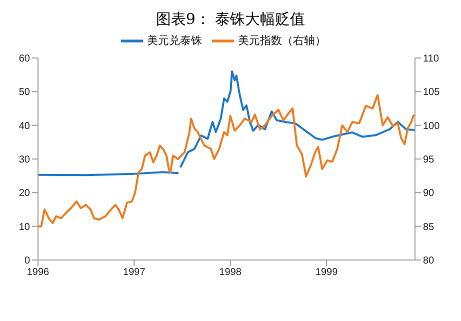 Image resolution: width=461 pixels, height=321 pixels. Describe the element at coordinates (174, 40) in the screenshot. I see `legend-label: 美元兑泰铢` at that location.